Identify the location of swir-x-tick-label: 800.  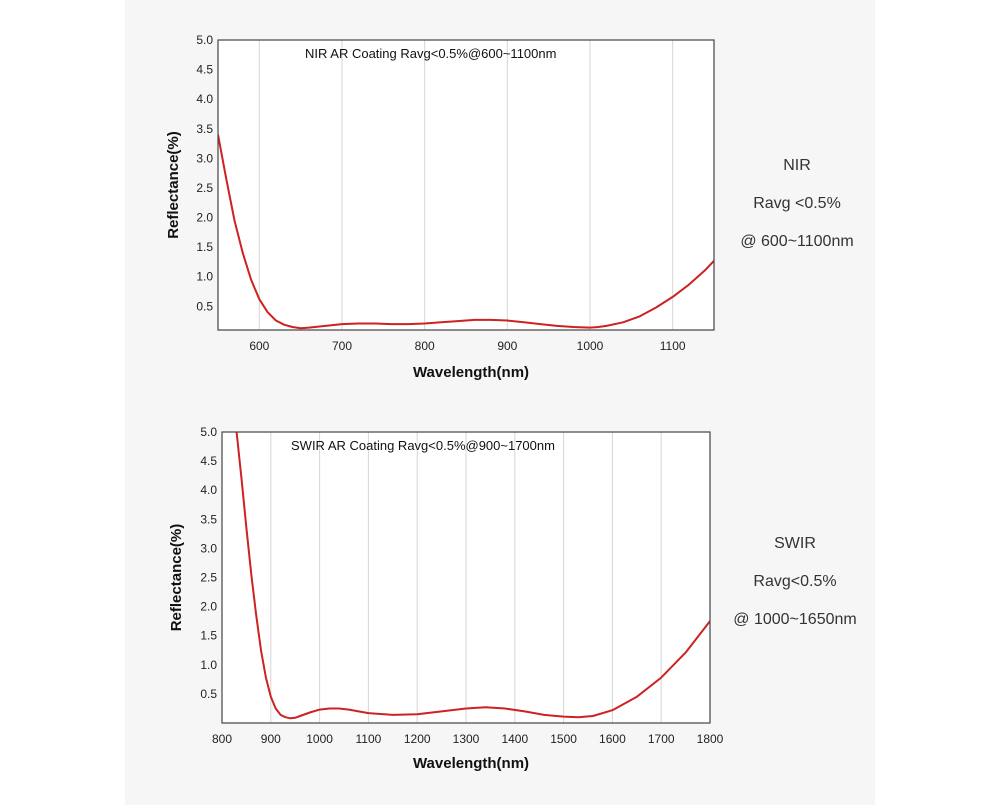
(222, 739).